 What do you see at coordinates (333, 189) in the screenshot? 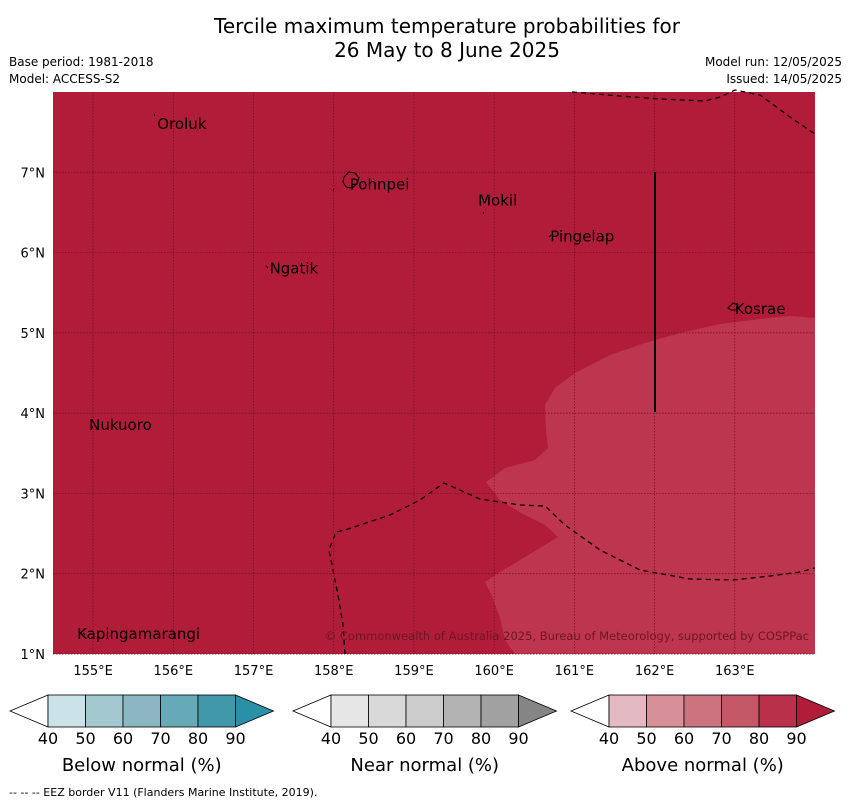
I see `pohnpei-islet` at bounding box center [333, 189].